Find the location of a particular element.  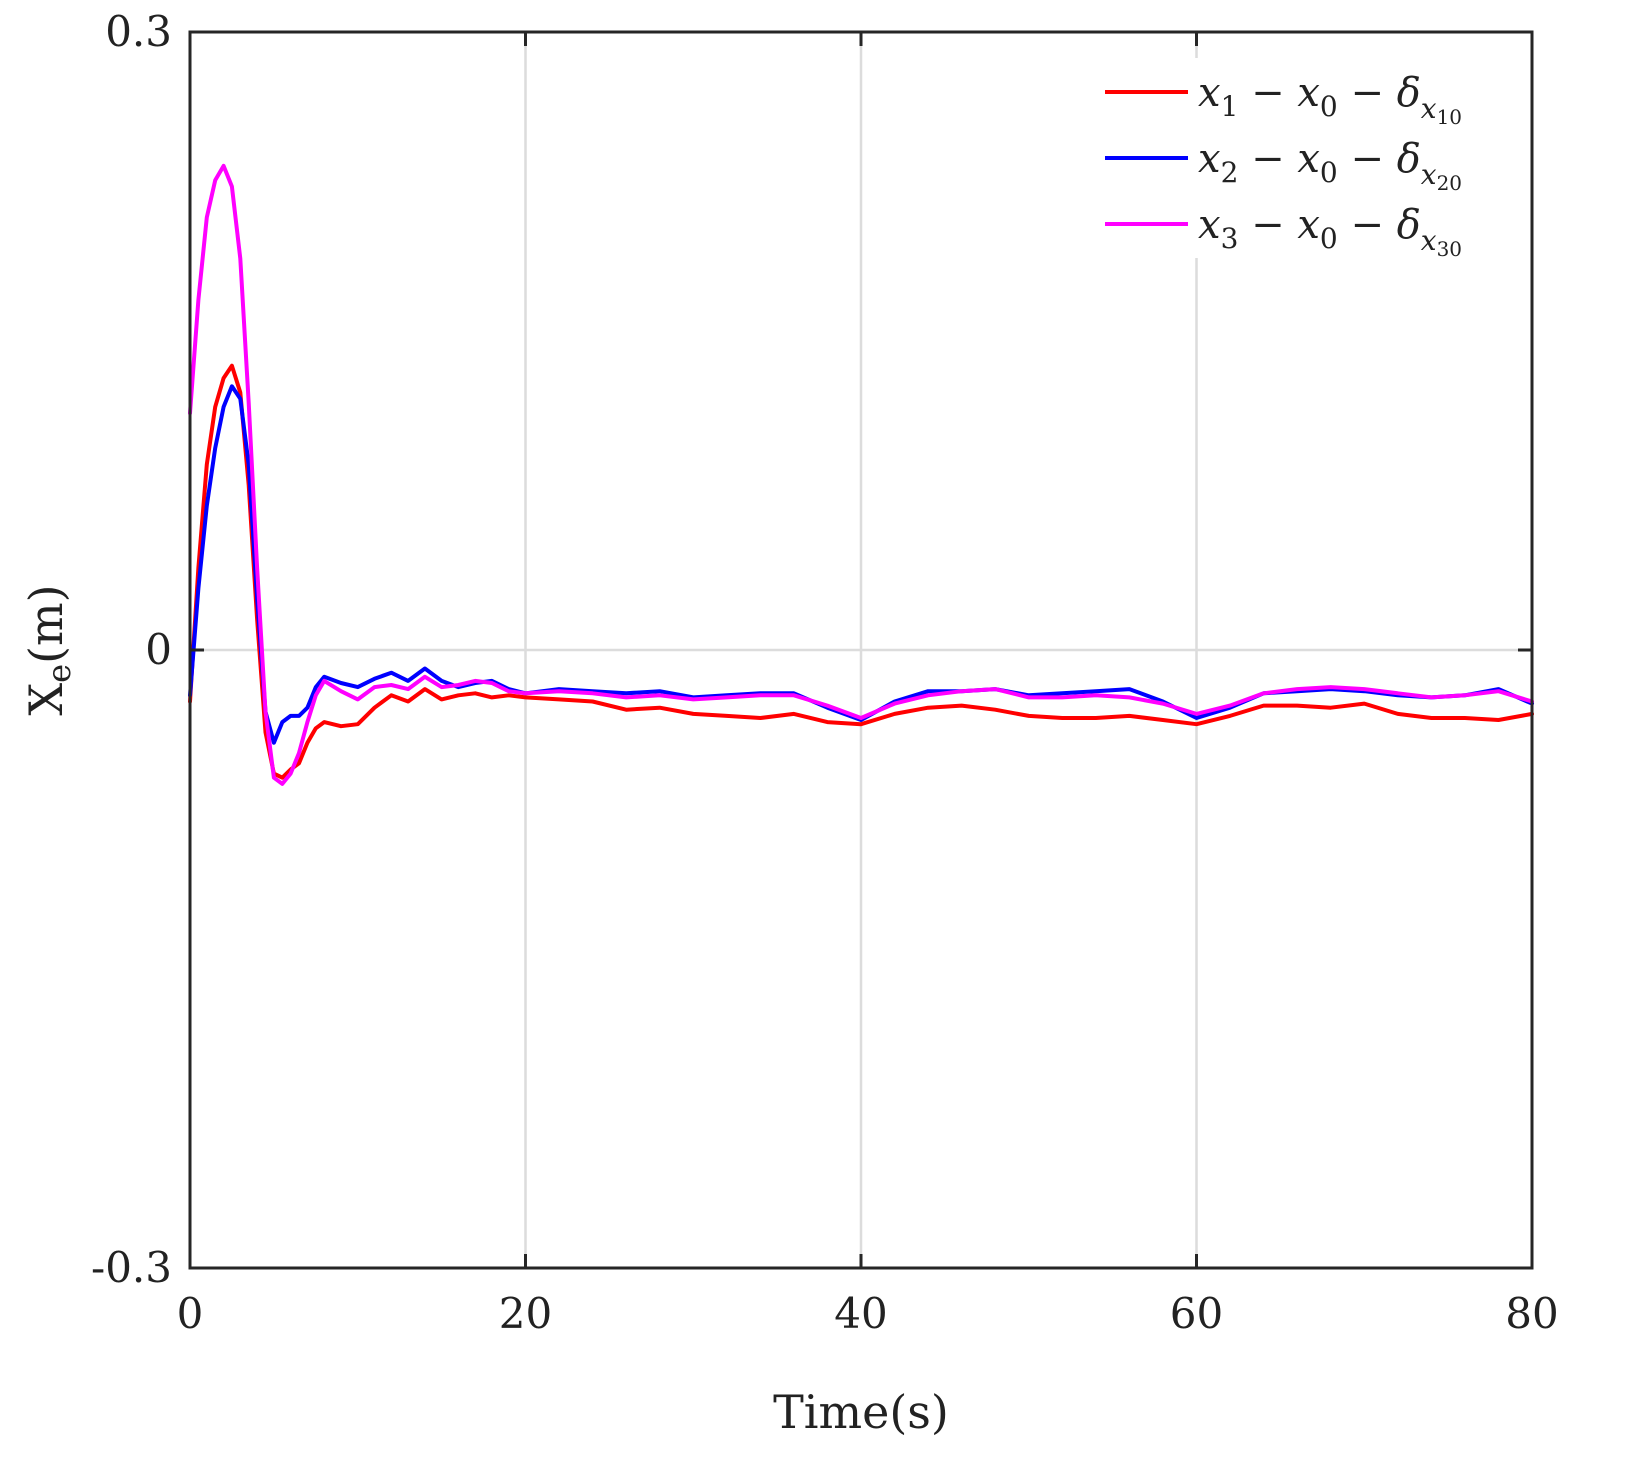

y-axis-label-subscript: e is located at coordinates (59, 673).